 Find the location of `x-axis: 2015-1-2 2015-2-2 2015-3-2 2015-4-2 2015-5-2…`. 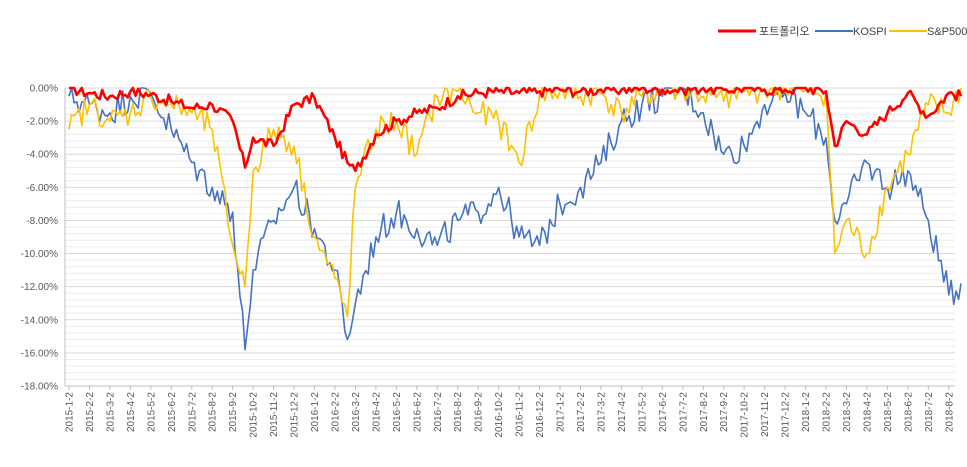

x-axis: 2015-1-2 2015-2-2 2015-3-2 2015-4-2 2015-5-2… is located at coordinates (510, 411).